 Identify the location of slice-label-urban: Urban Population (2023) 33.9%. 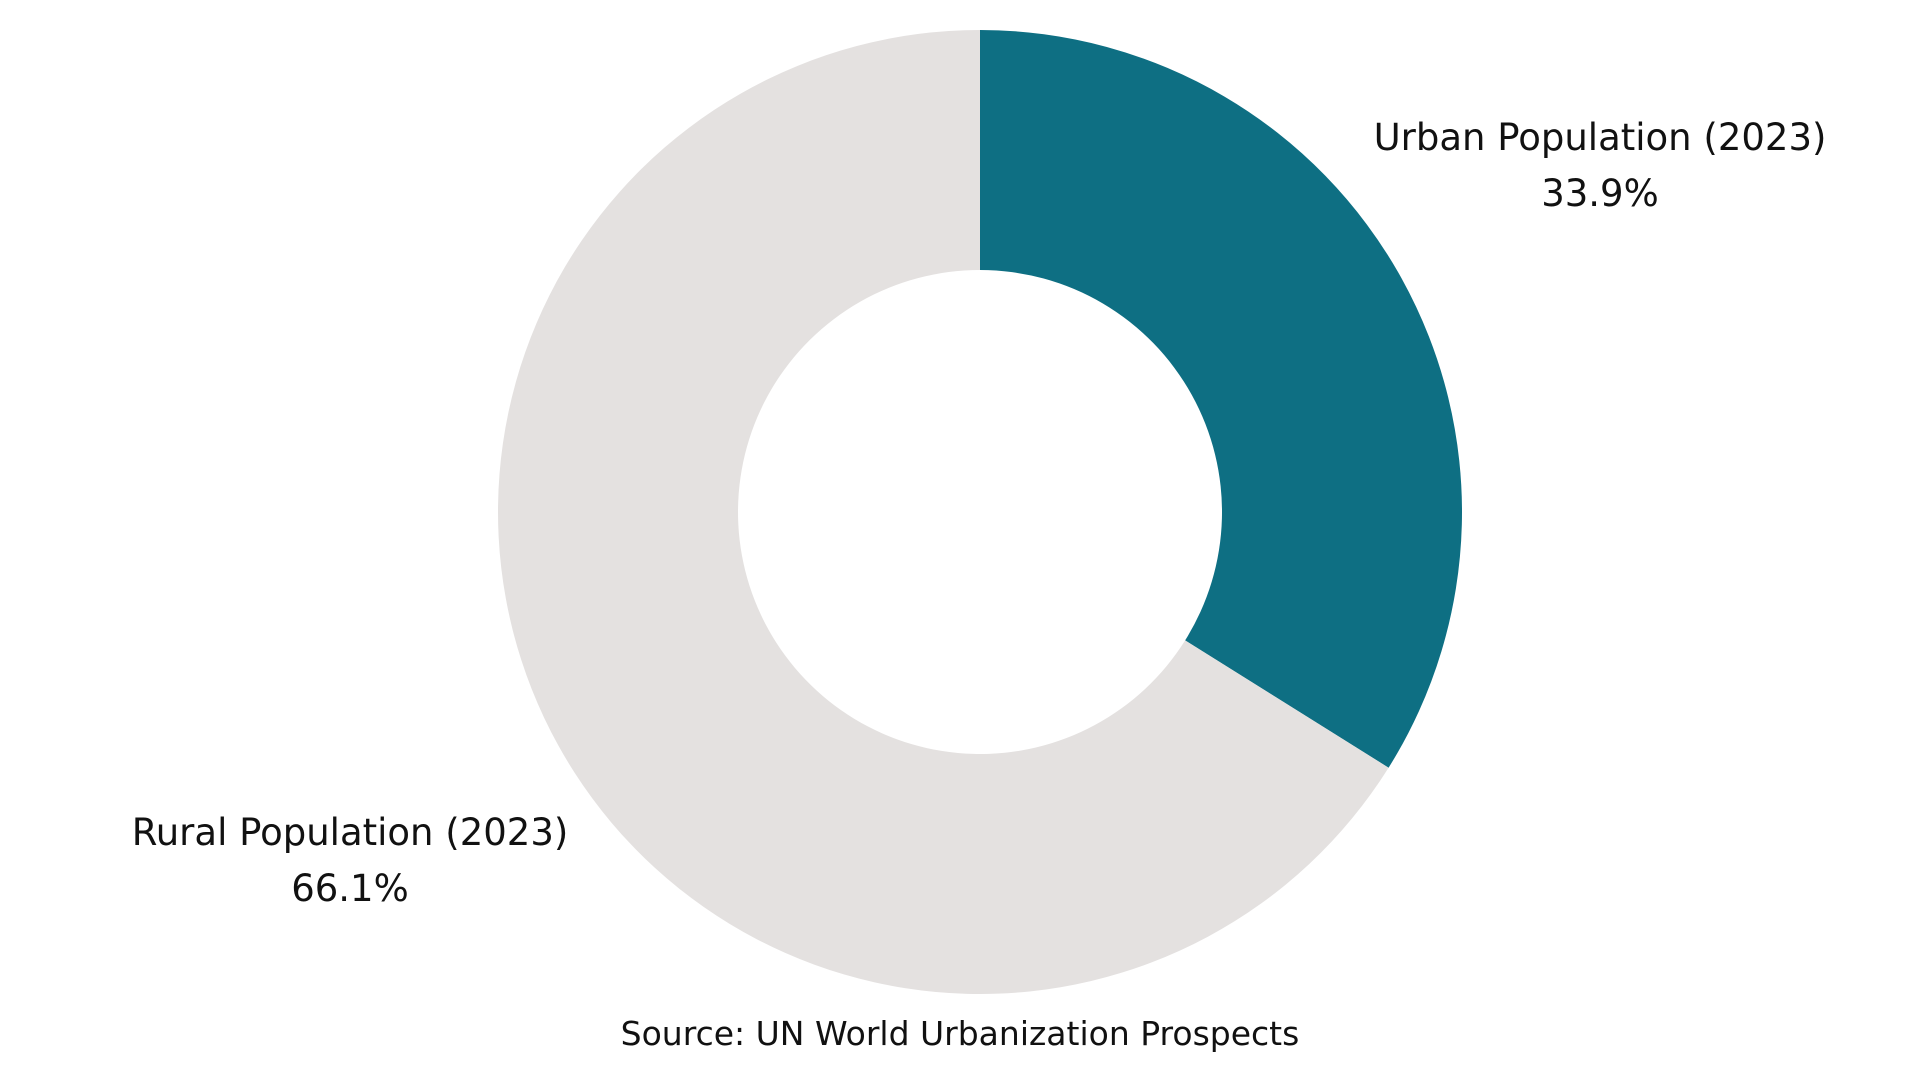
(1600, 166).